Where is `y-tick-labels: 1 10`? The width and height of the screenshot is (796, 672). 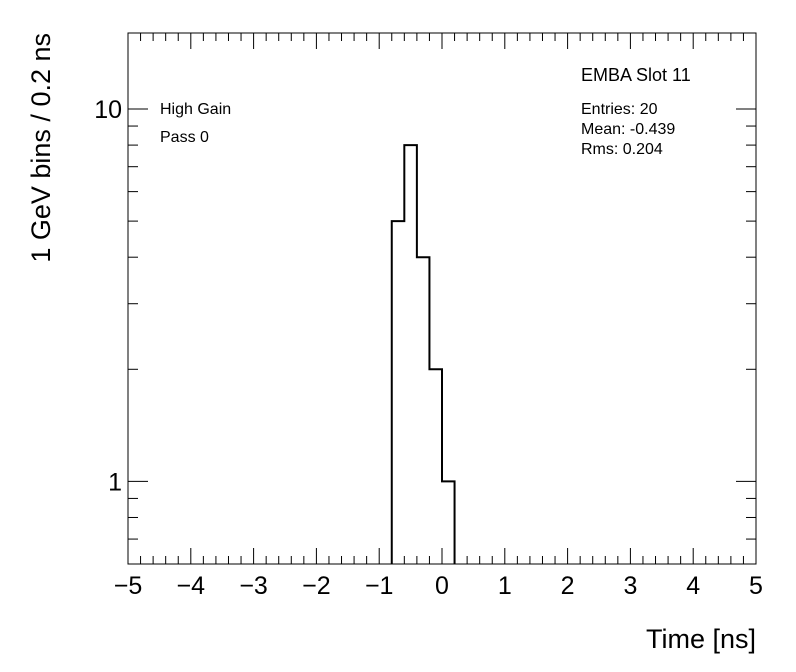
y-tick-labels: 1 10 is located at coordinates (108, 296).